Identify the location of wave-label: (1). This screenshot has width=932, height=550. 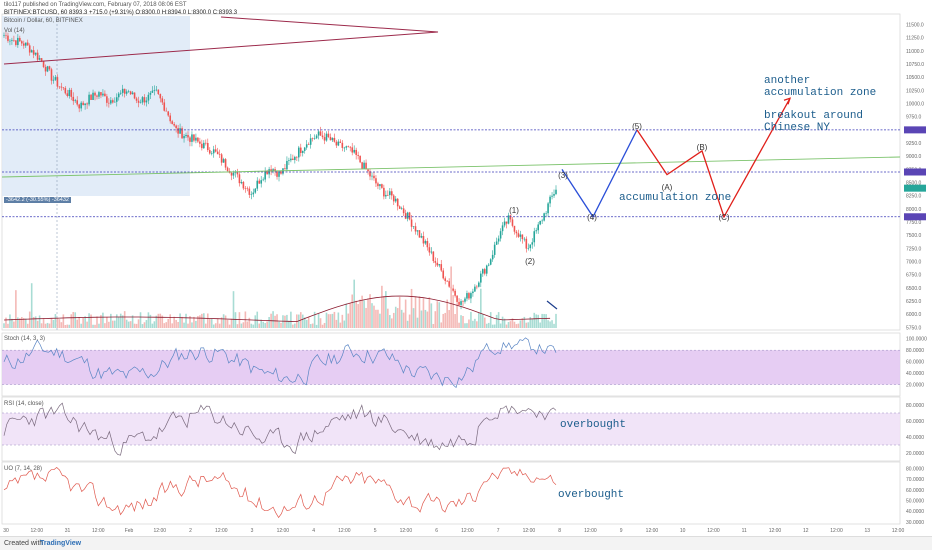
(514, 210).